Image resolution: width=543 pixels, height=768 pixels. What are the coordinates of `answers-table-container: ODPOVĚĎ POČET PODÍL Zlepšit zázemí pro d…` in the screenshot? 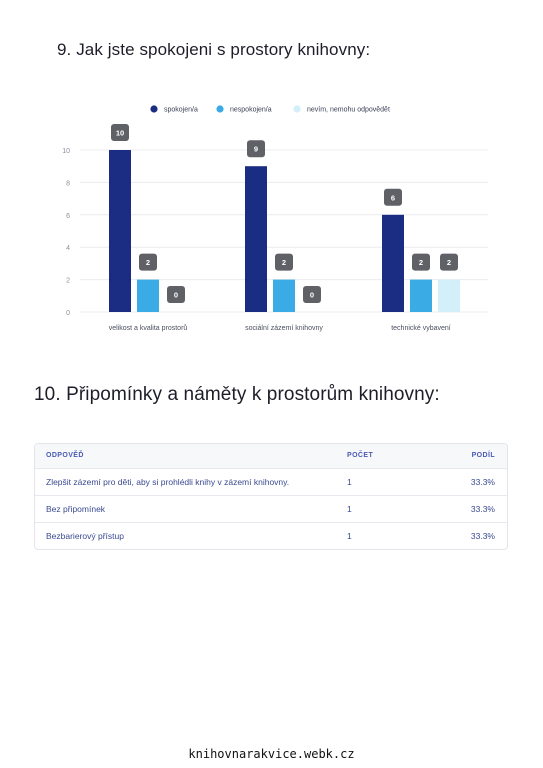 It's located at (271, 496).